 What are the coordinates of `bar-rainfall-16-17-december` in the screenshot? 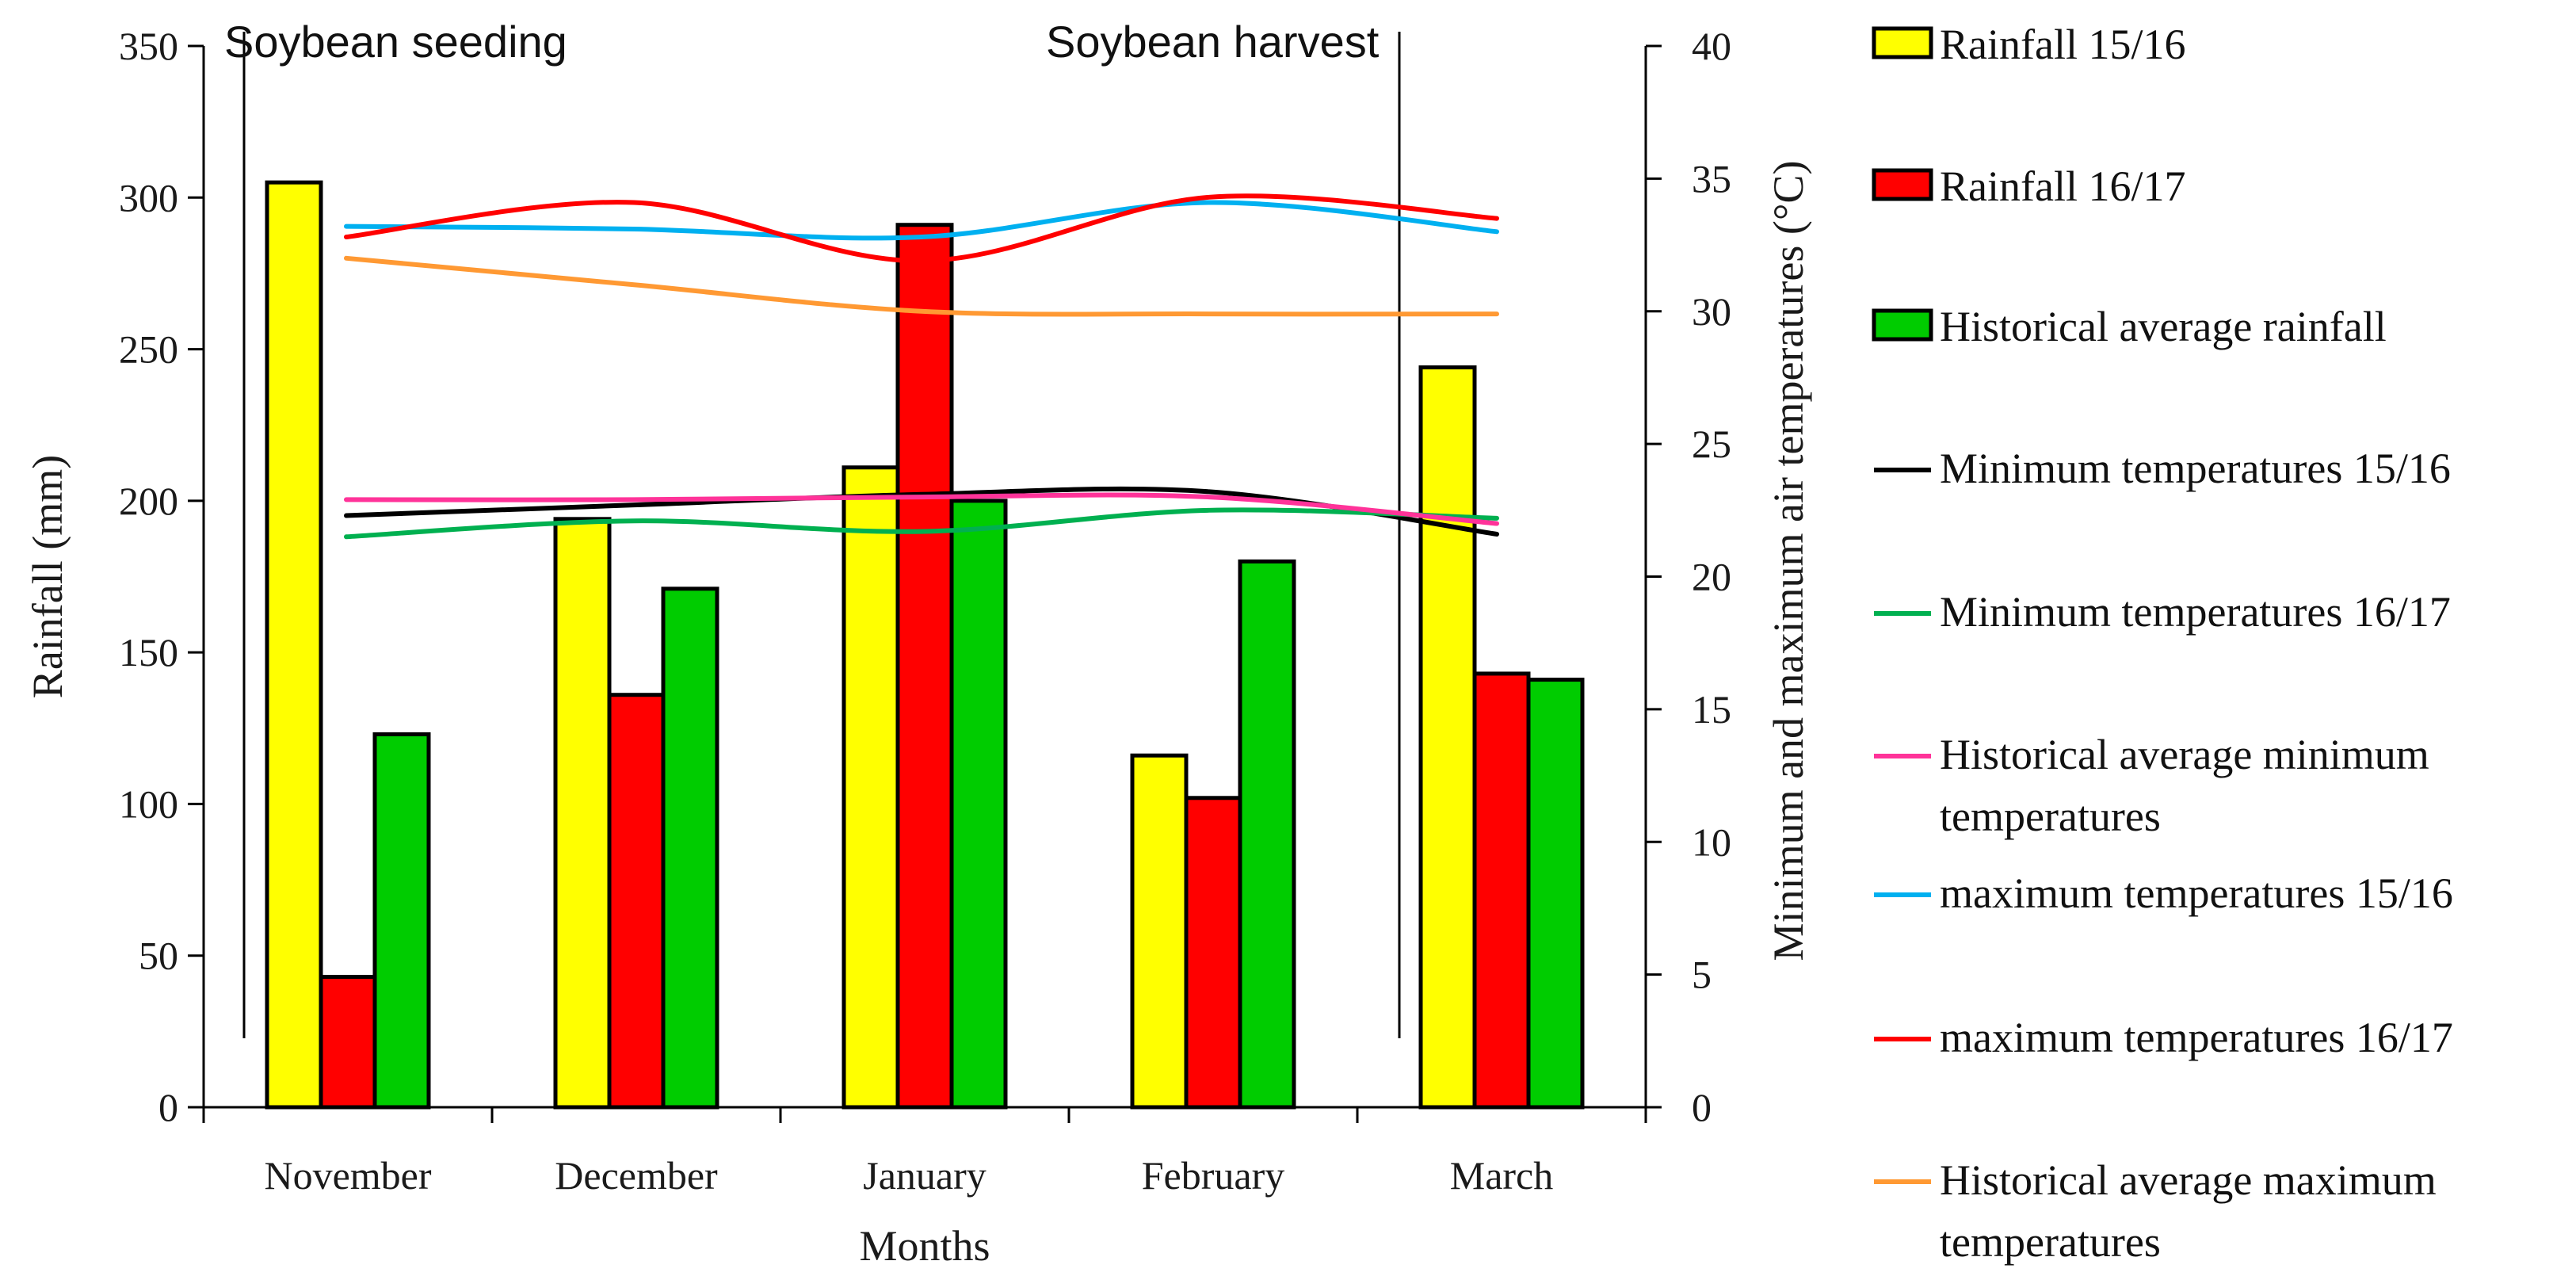 It's located at (636, 901).